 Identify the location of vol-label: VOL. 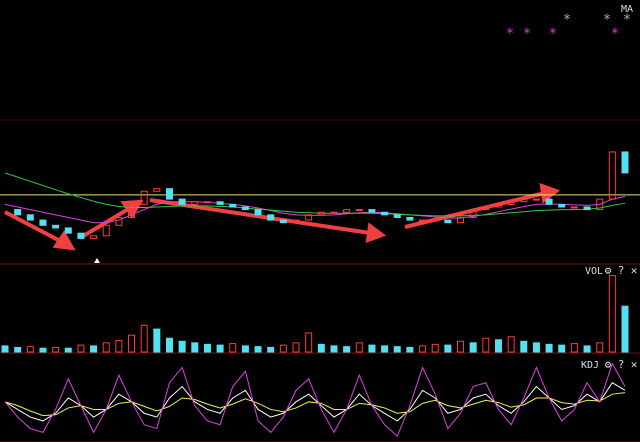
(594, 271).